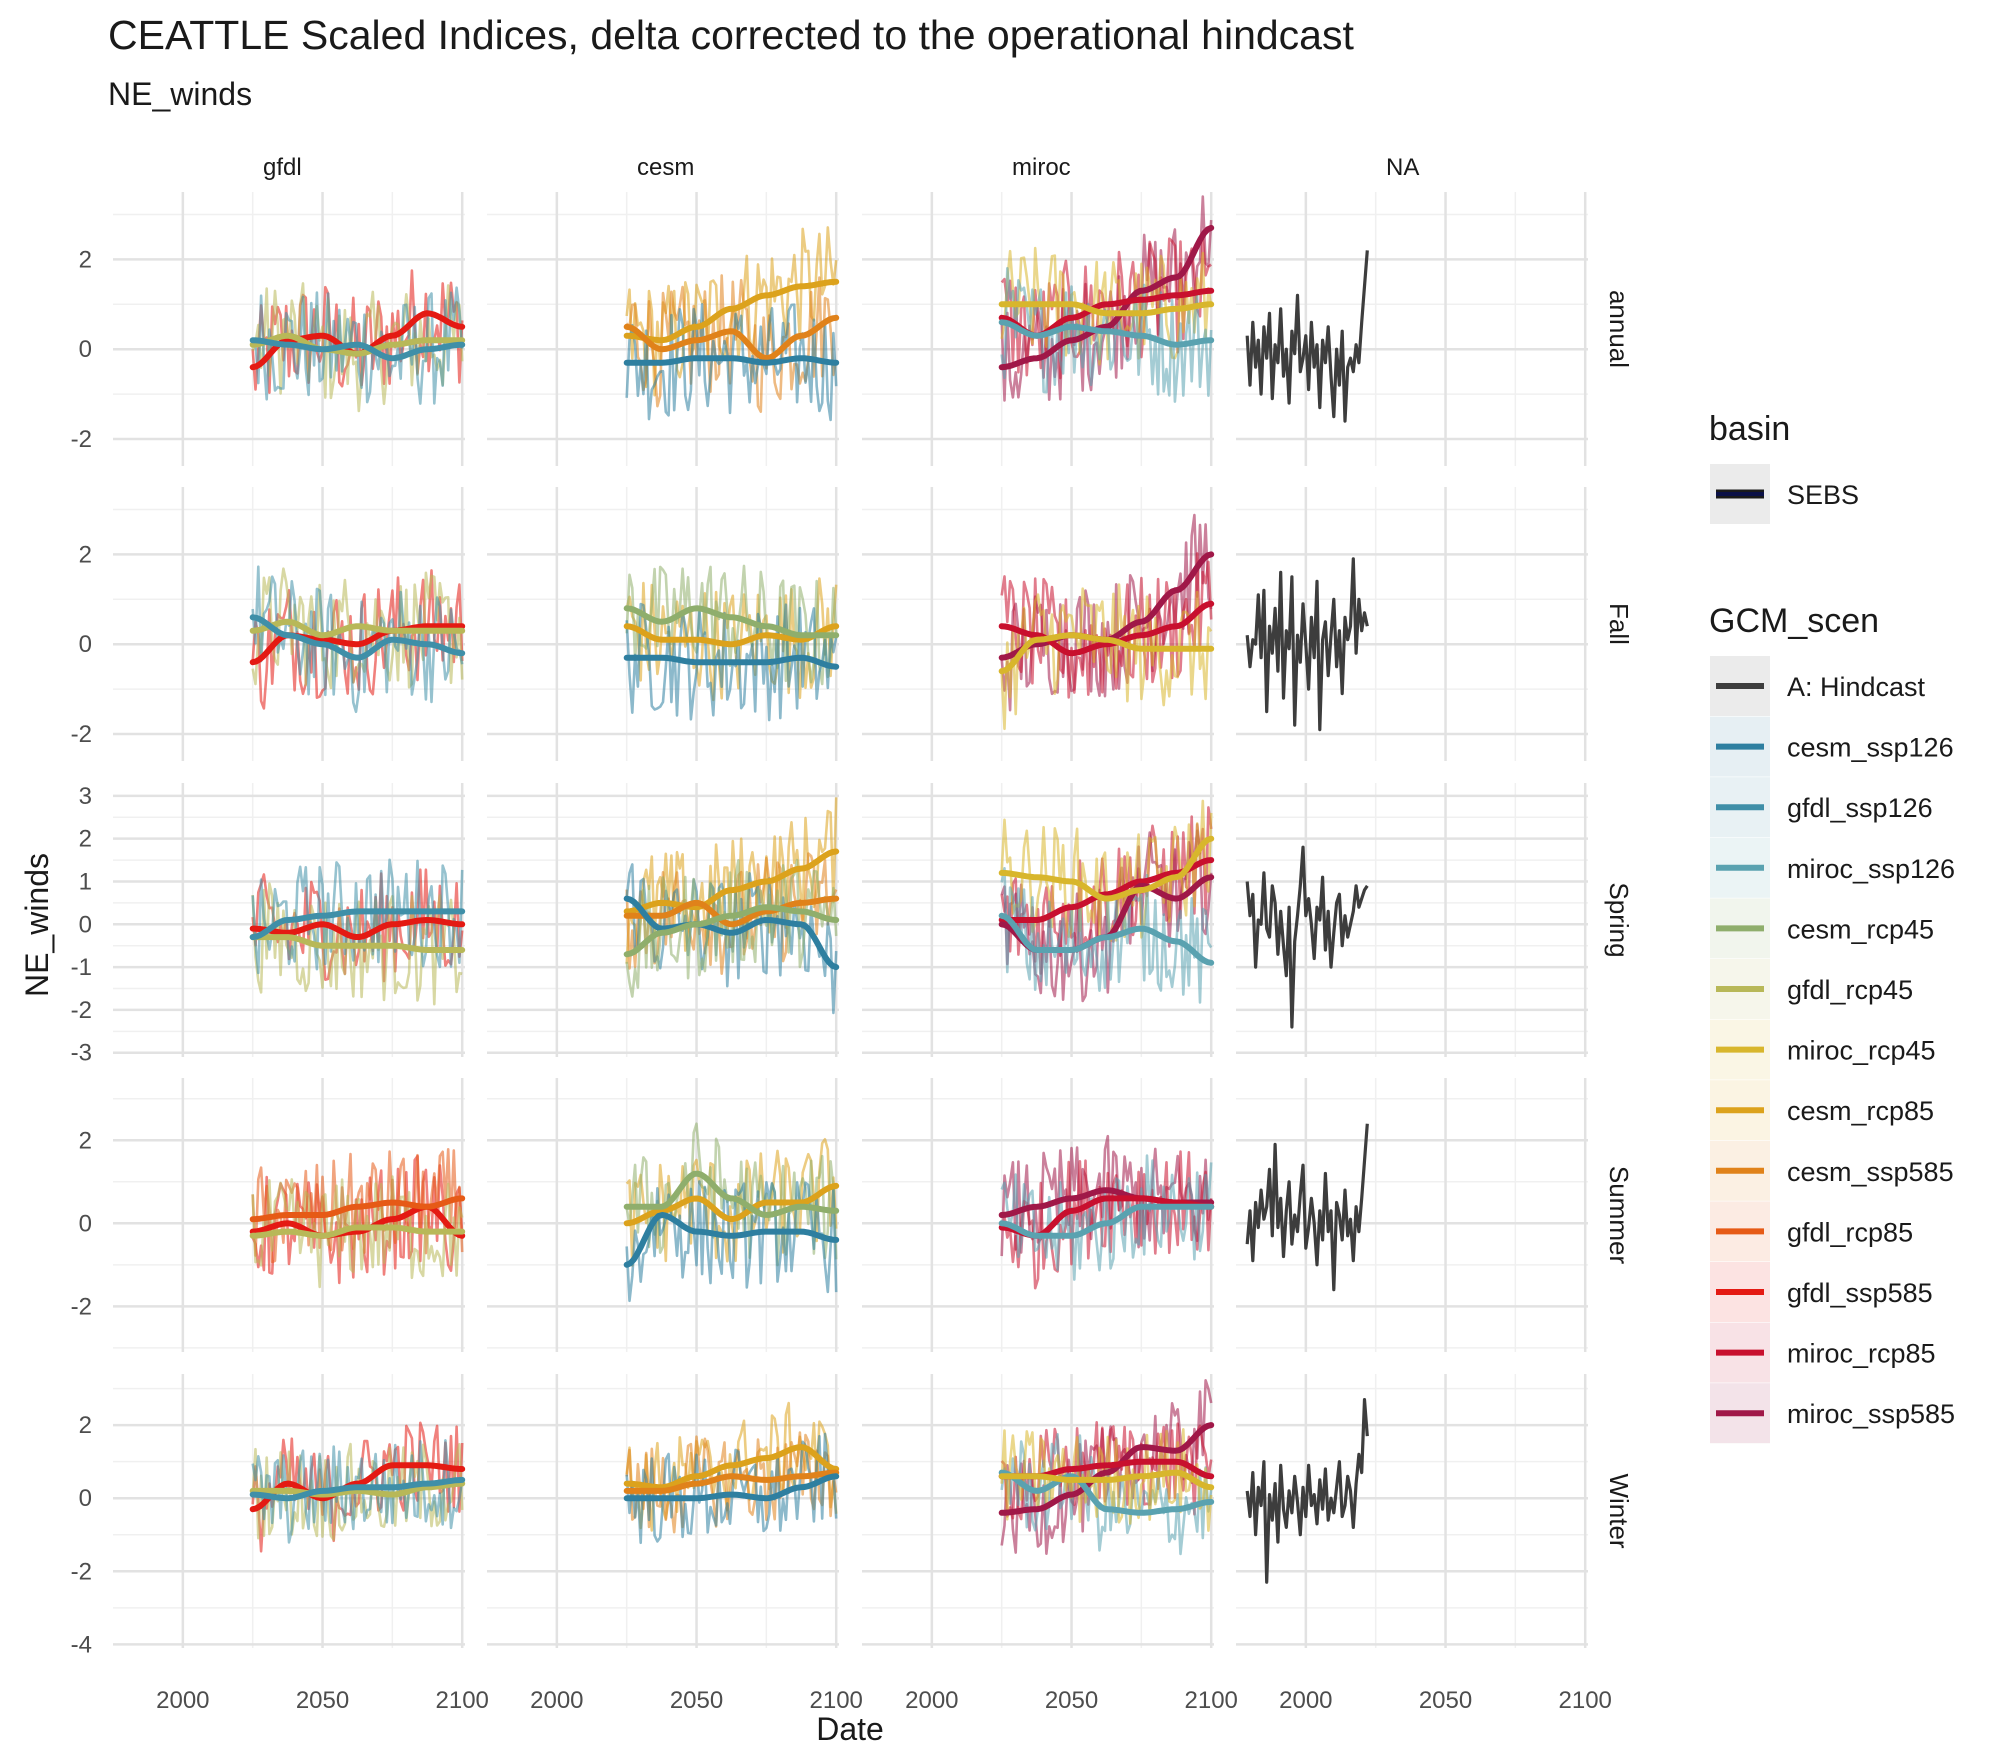  What do you see at coordinates (357, 1209) in the screenshot?
I see `series-trend-gfdl_rcp85` at bounding box center [357, 1209].